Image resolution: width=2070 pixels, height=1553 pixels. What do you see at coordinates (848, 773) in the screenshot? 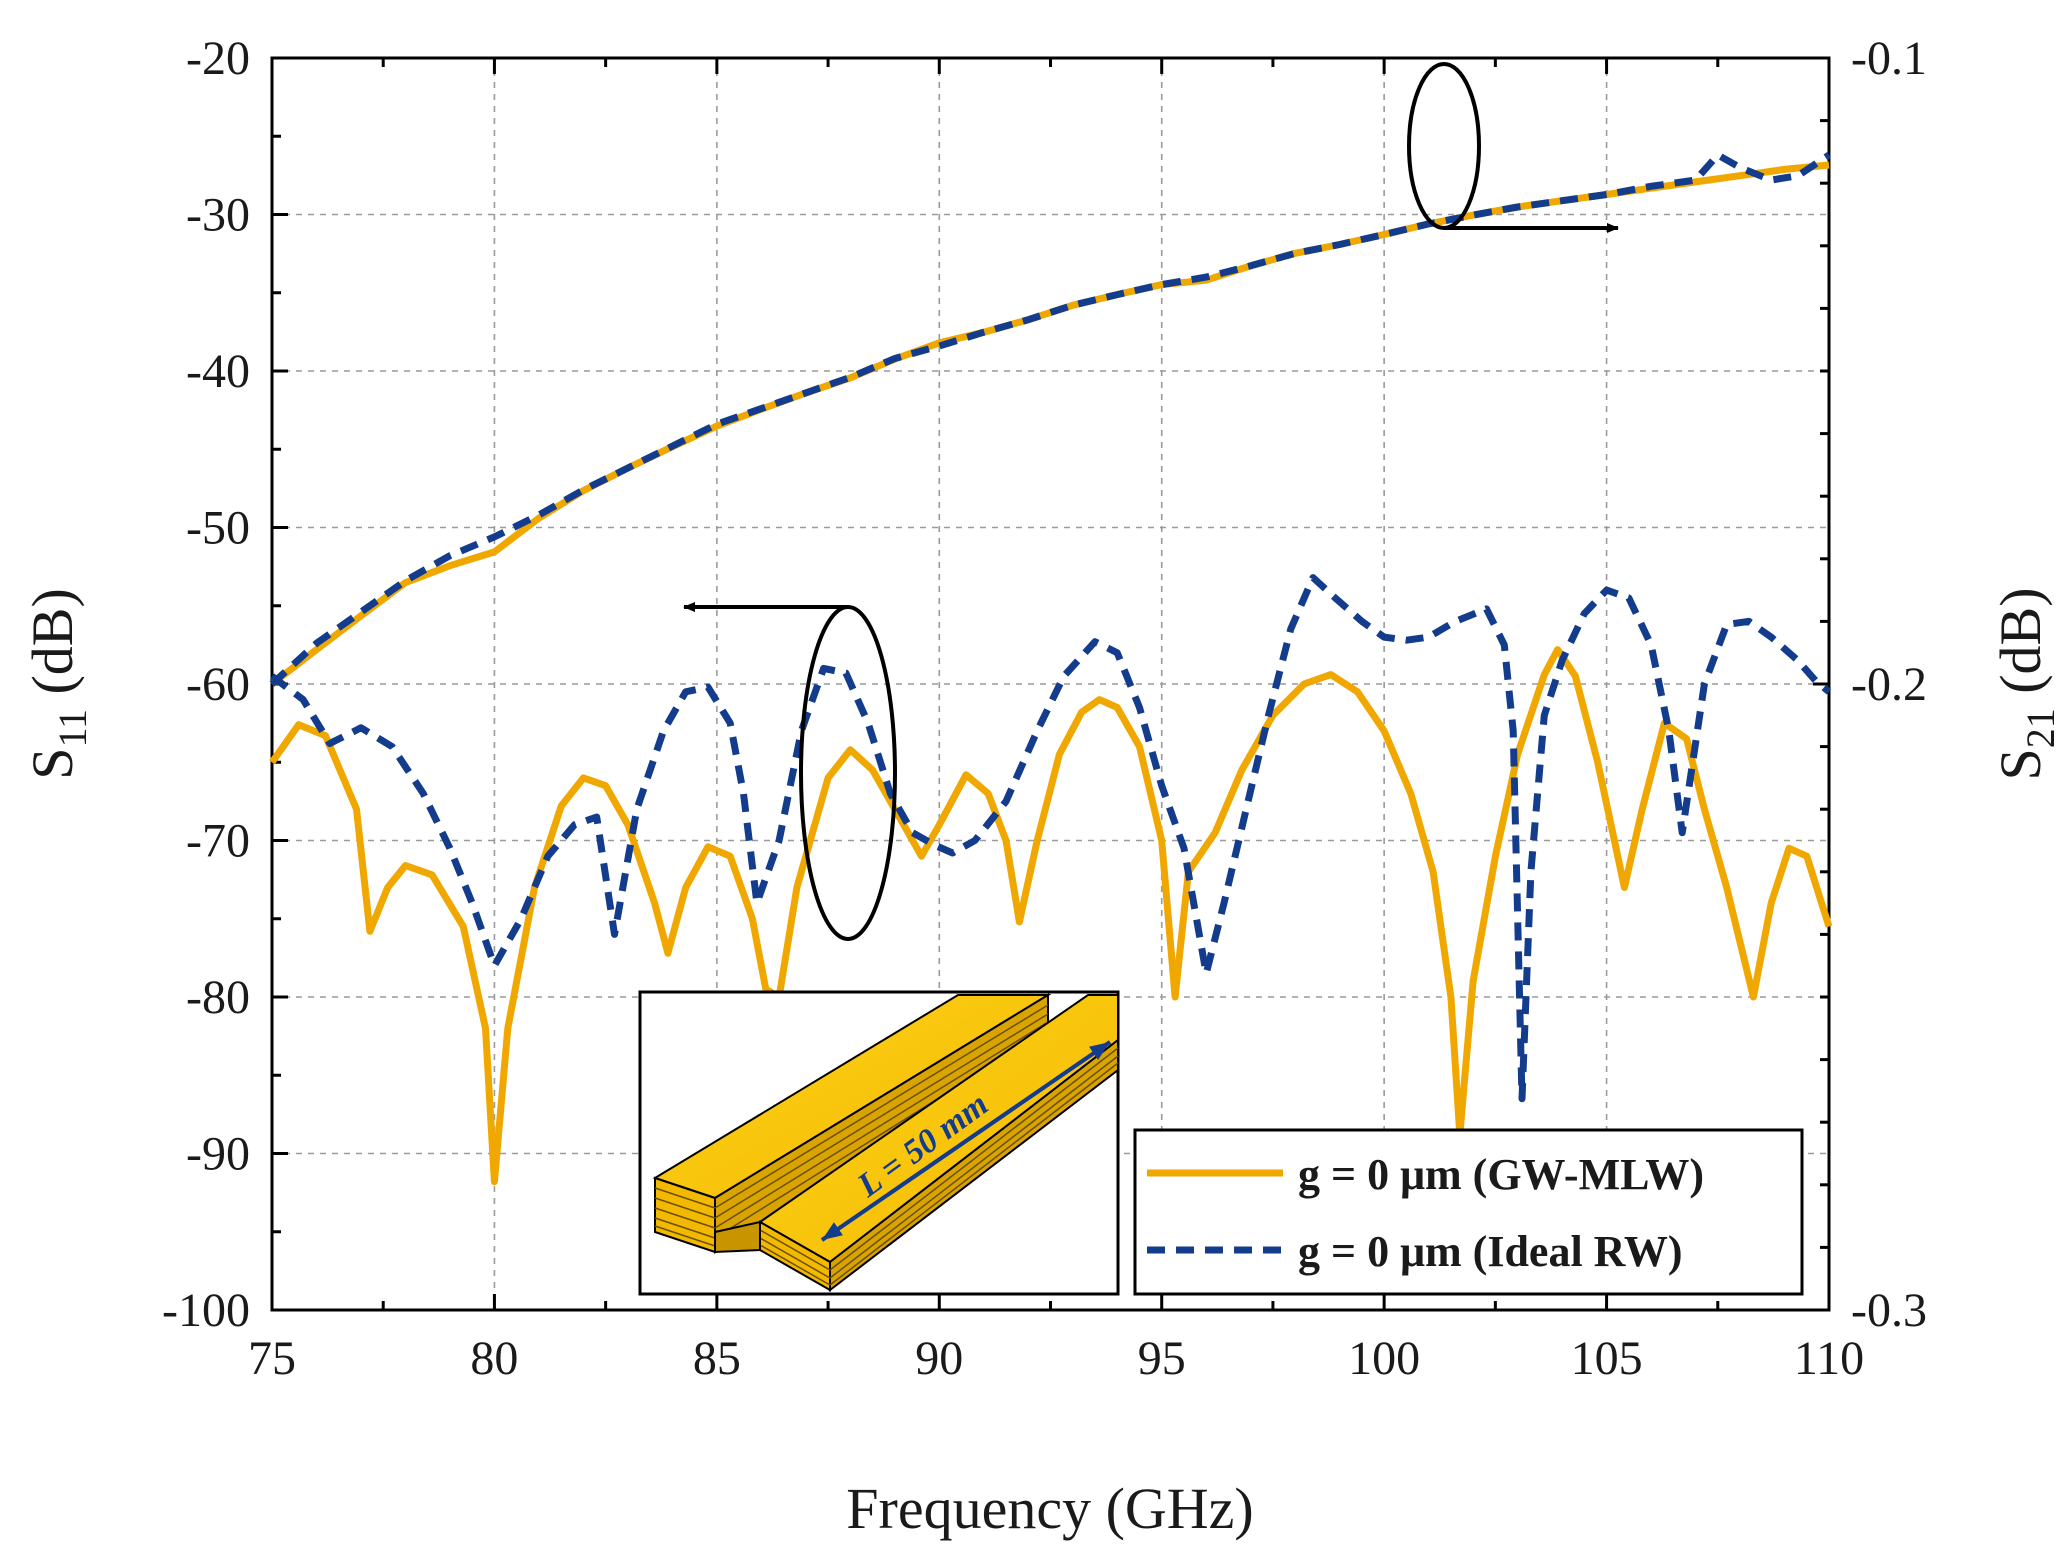
I see `annotation-ellipse-s11` at bounding box center [848, 773].